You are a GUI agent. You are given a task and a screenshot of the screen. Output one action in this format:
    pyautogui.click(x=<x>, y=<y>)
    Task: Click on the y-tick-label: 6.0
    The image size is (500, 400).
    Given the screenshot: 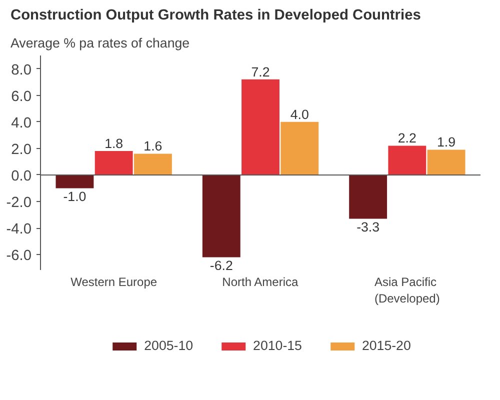 What is the action you would take?
    pyautogui.click(x=21, y=96)
    